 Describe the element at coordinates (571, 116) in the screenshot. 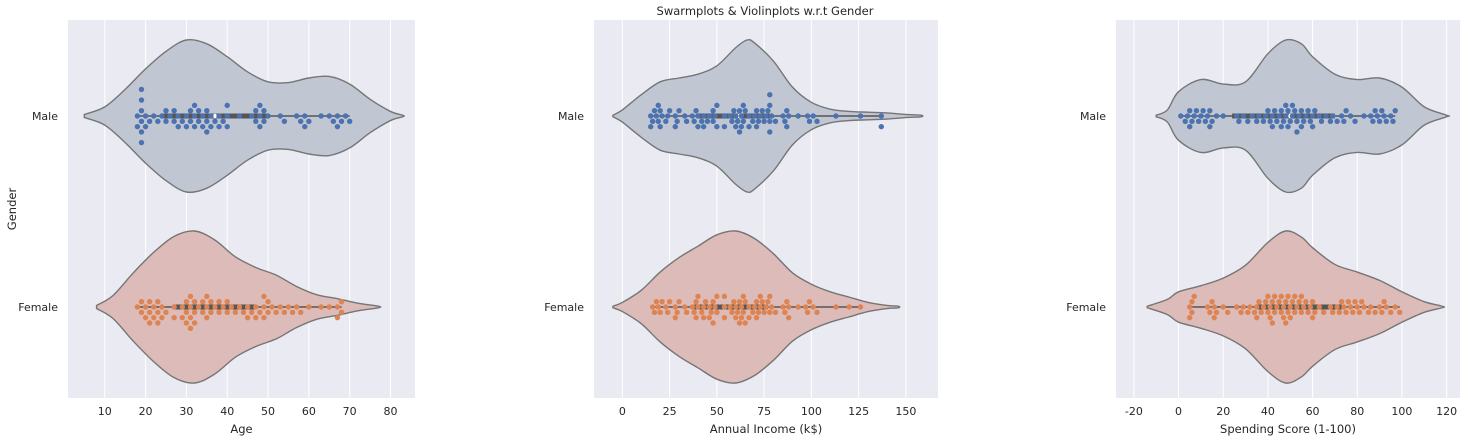

I see `y-tick-label-male: Male` at that location.